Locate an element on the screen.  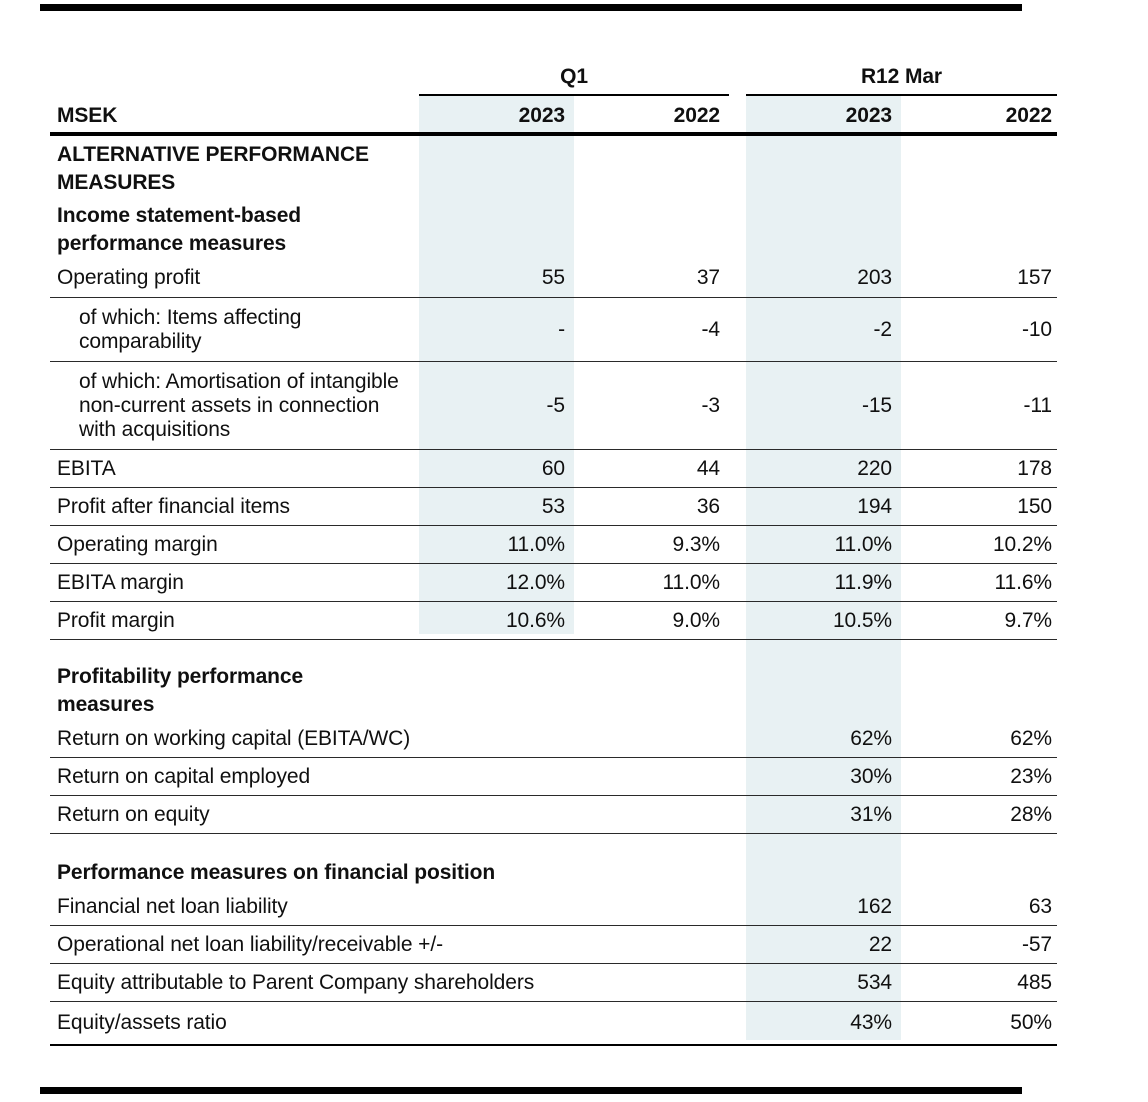
value-r12-2023: 194 is located at coordinates (874, 506).